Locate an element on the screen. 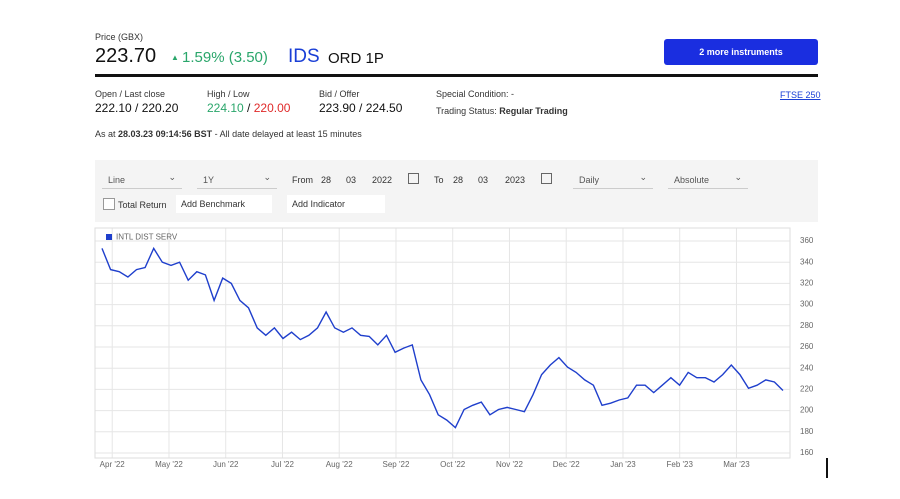  price-label: Price (GBX) is located at coordinates (119, 37).